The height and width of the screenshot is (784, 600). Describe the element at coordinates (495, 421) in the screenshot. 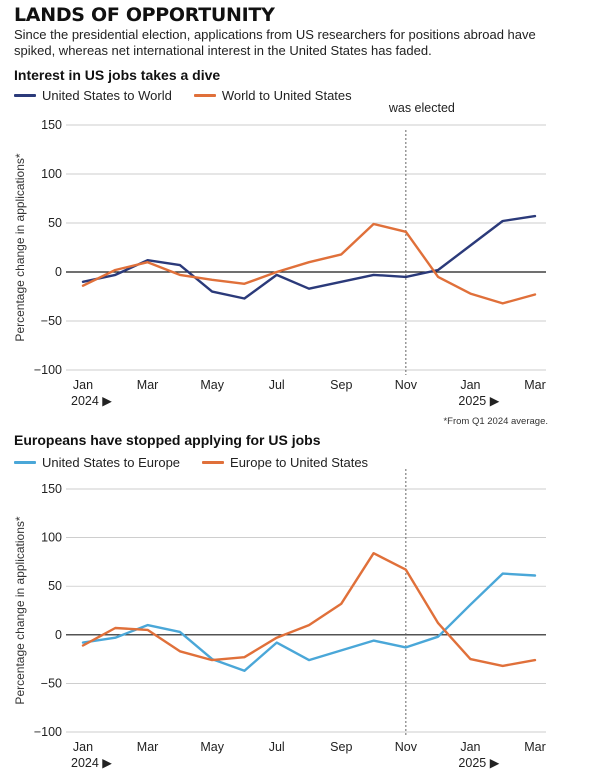

I see `footnote: *From Q1 2024 average.` at that location.